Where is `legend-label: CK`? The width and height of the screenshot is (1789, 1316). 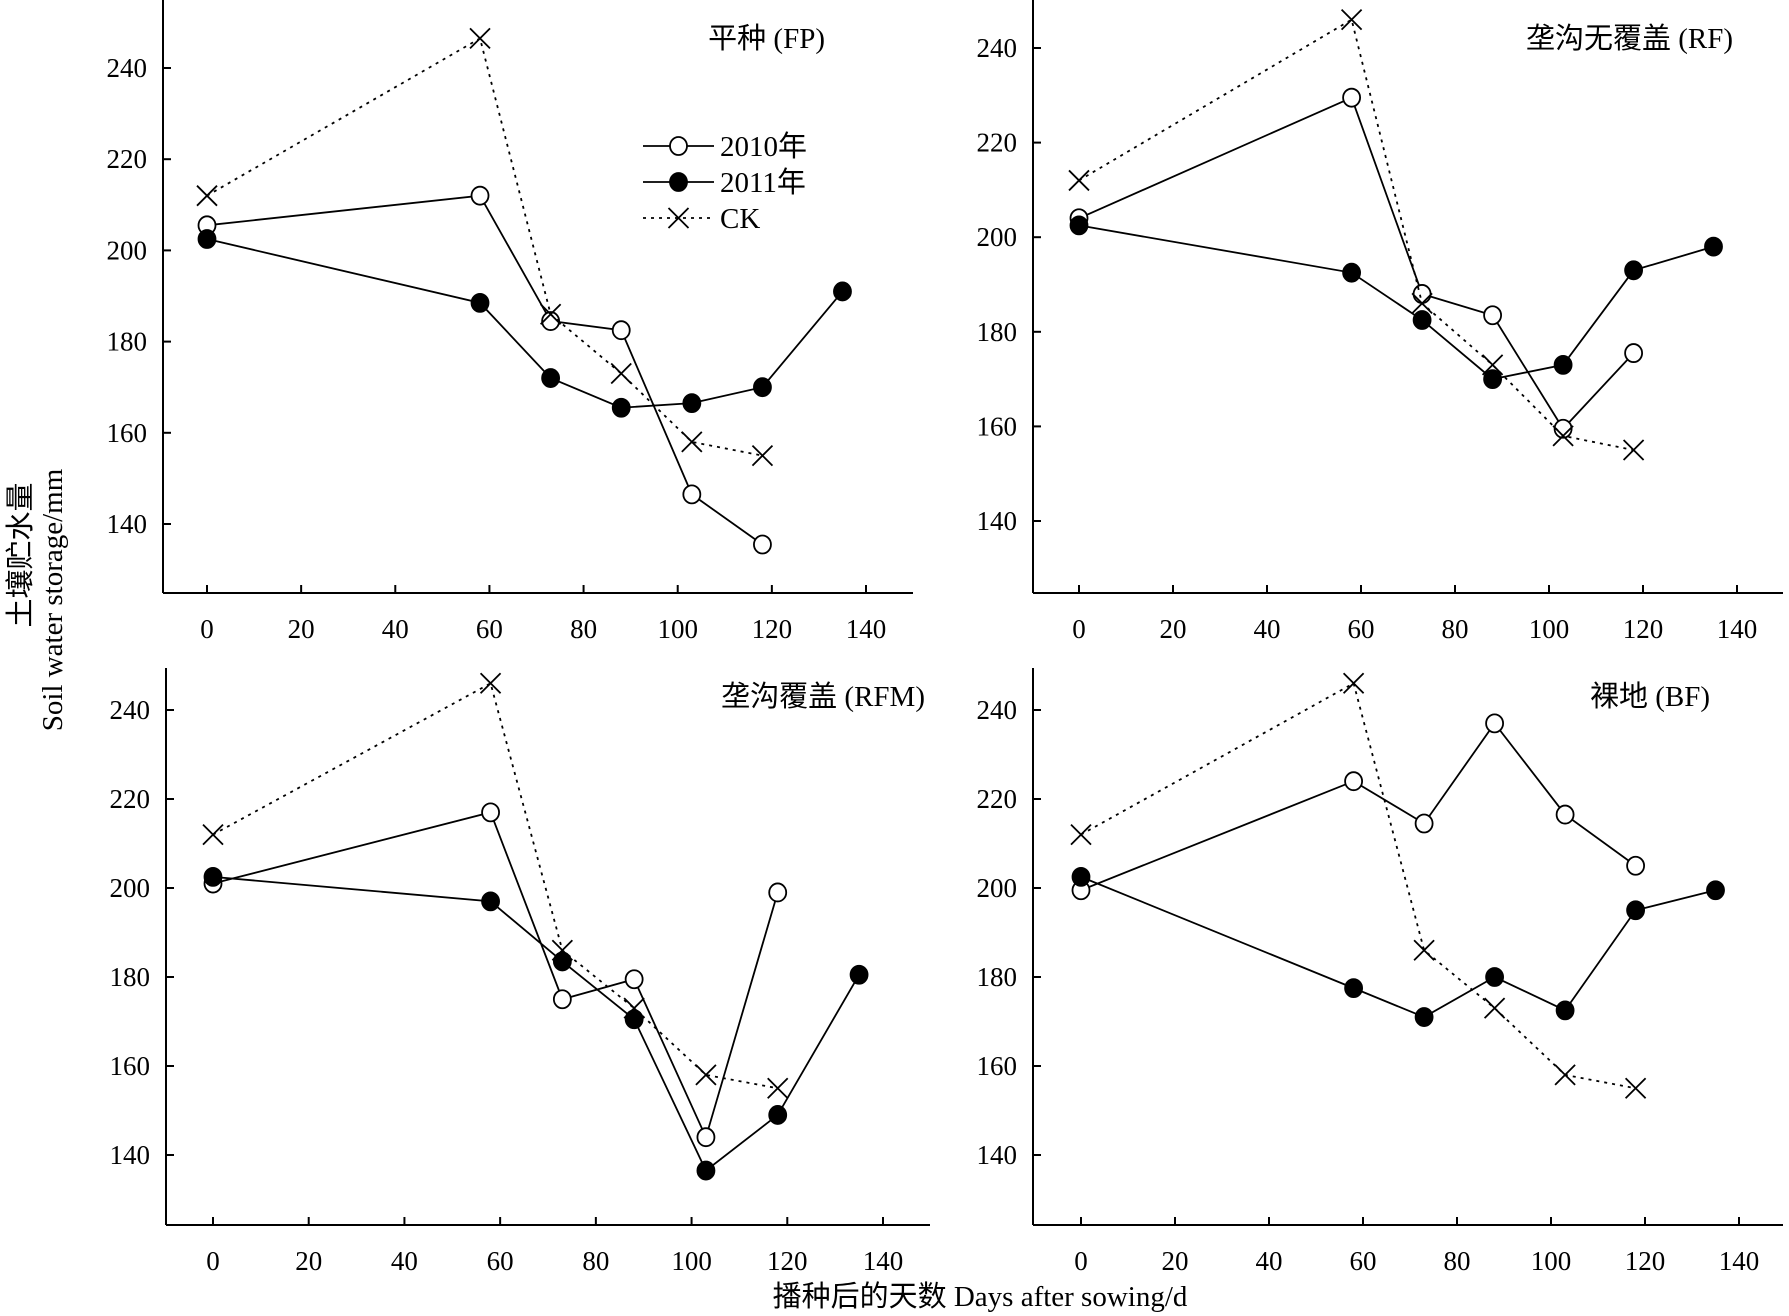
legend-label: CK is located at coordinates (740, 219).